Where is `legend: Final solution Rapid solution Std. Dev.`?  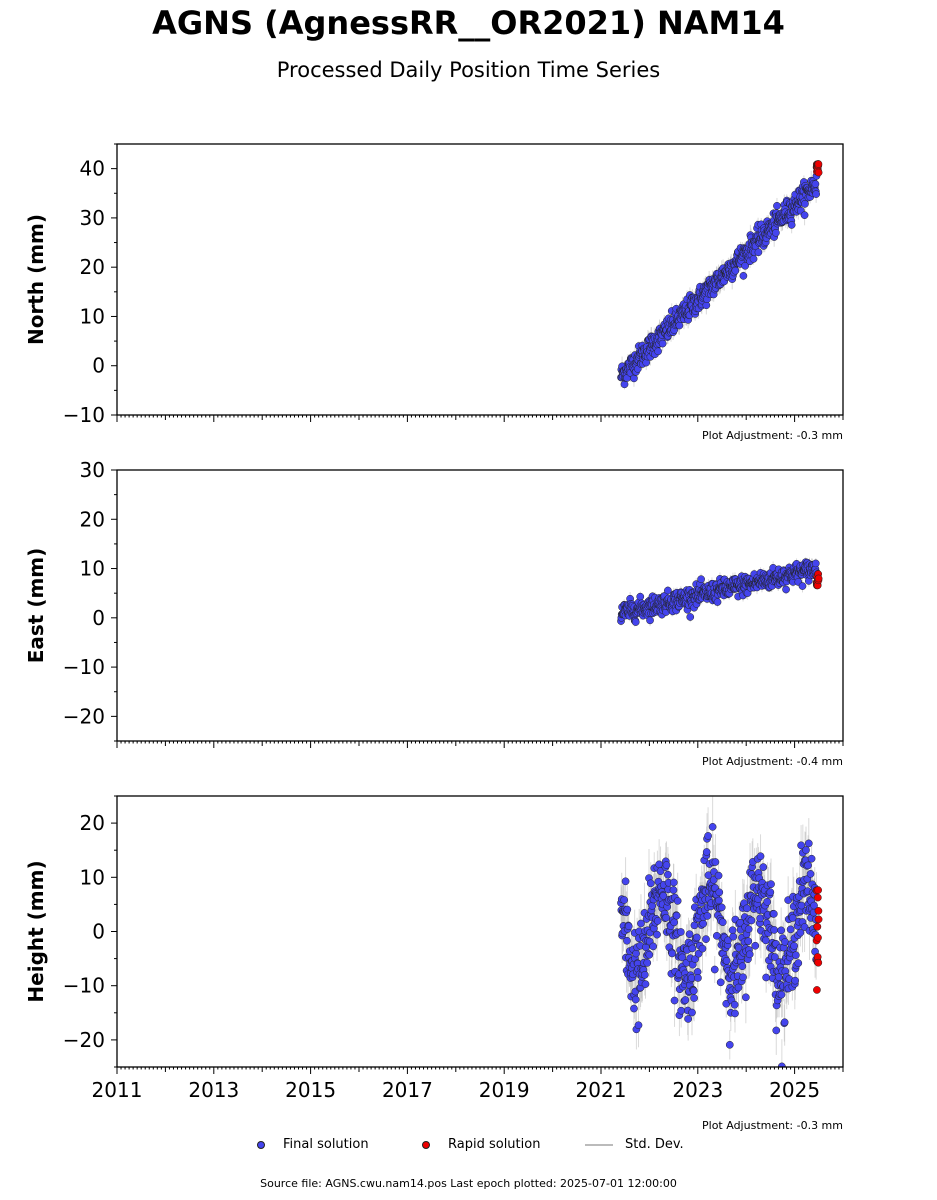
legend: Final solution Rapid solution Std. Dev. is located at coordinates (468, 1147).